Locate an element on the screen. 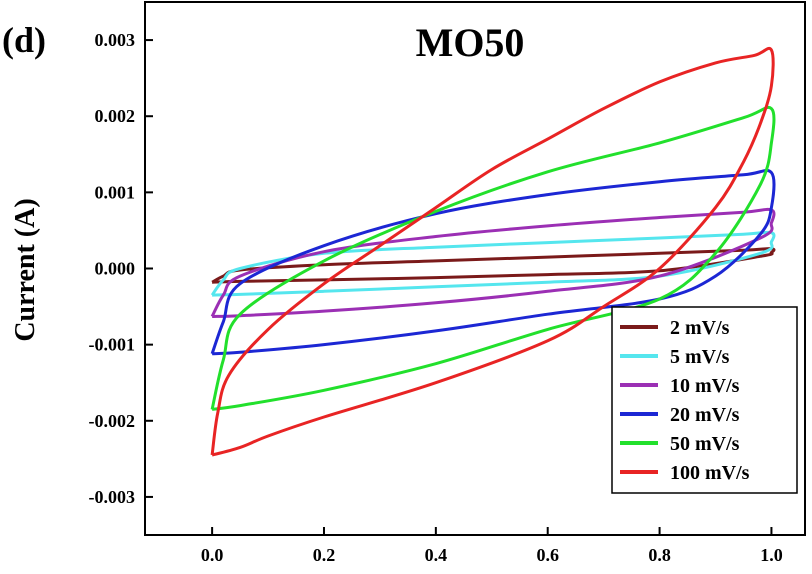  legend-label: 20 mV/s is located at coordinates (705, 415).